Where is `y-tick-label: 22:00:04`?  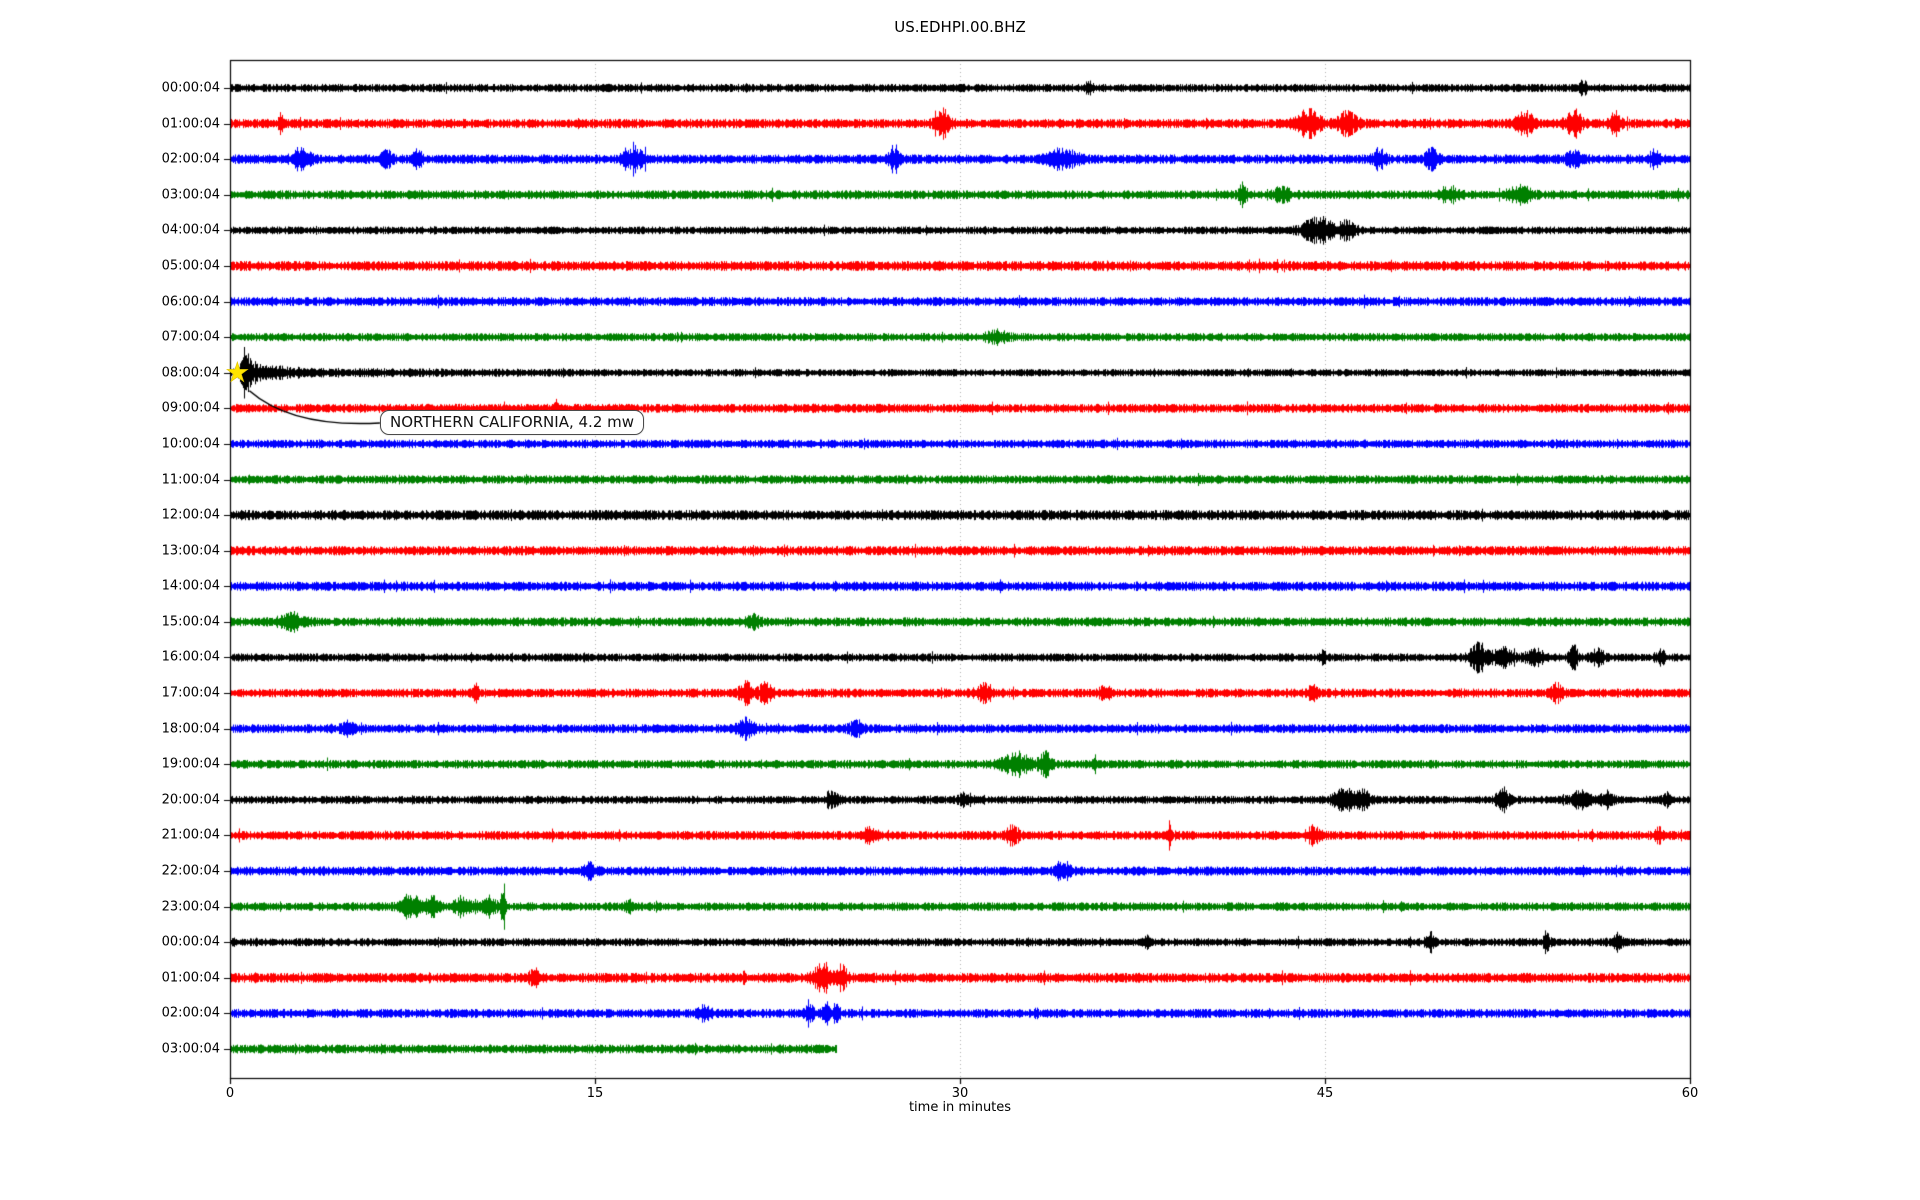
y-tick-label: 22:00:04 is located at coordinates (190, 871).